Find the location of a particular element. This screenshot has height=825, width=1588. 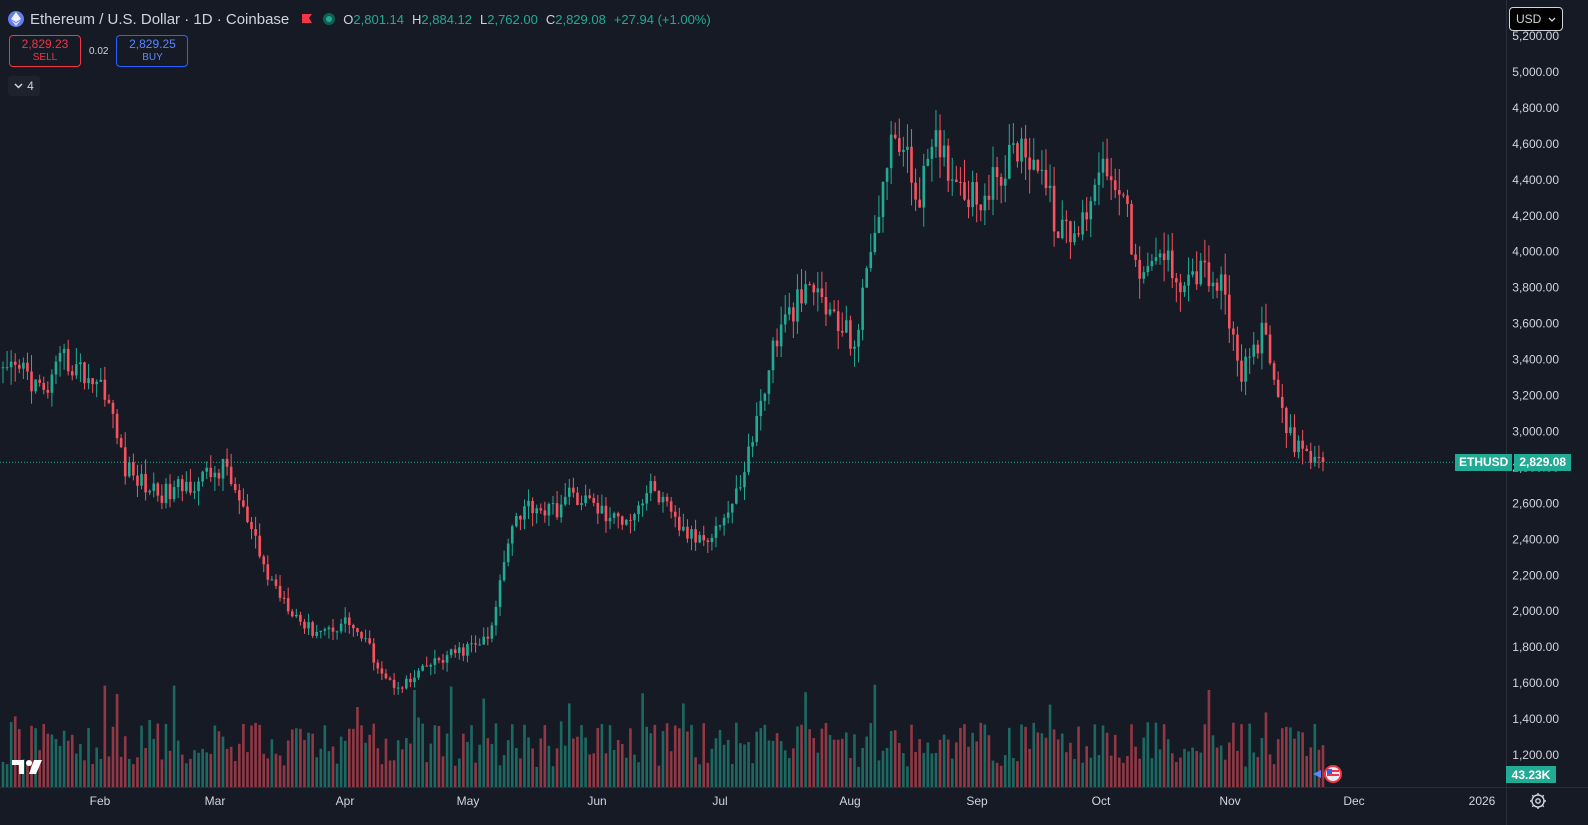

symbol-title: Ethereum / U.S. Dollar · 1D · Coinbase is located at coordinates (160, 19).